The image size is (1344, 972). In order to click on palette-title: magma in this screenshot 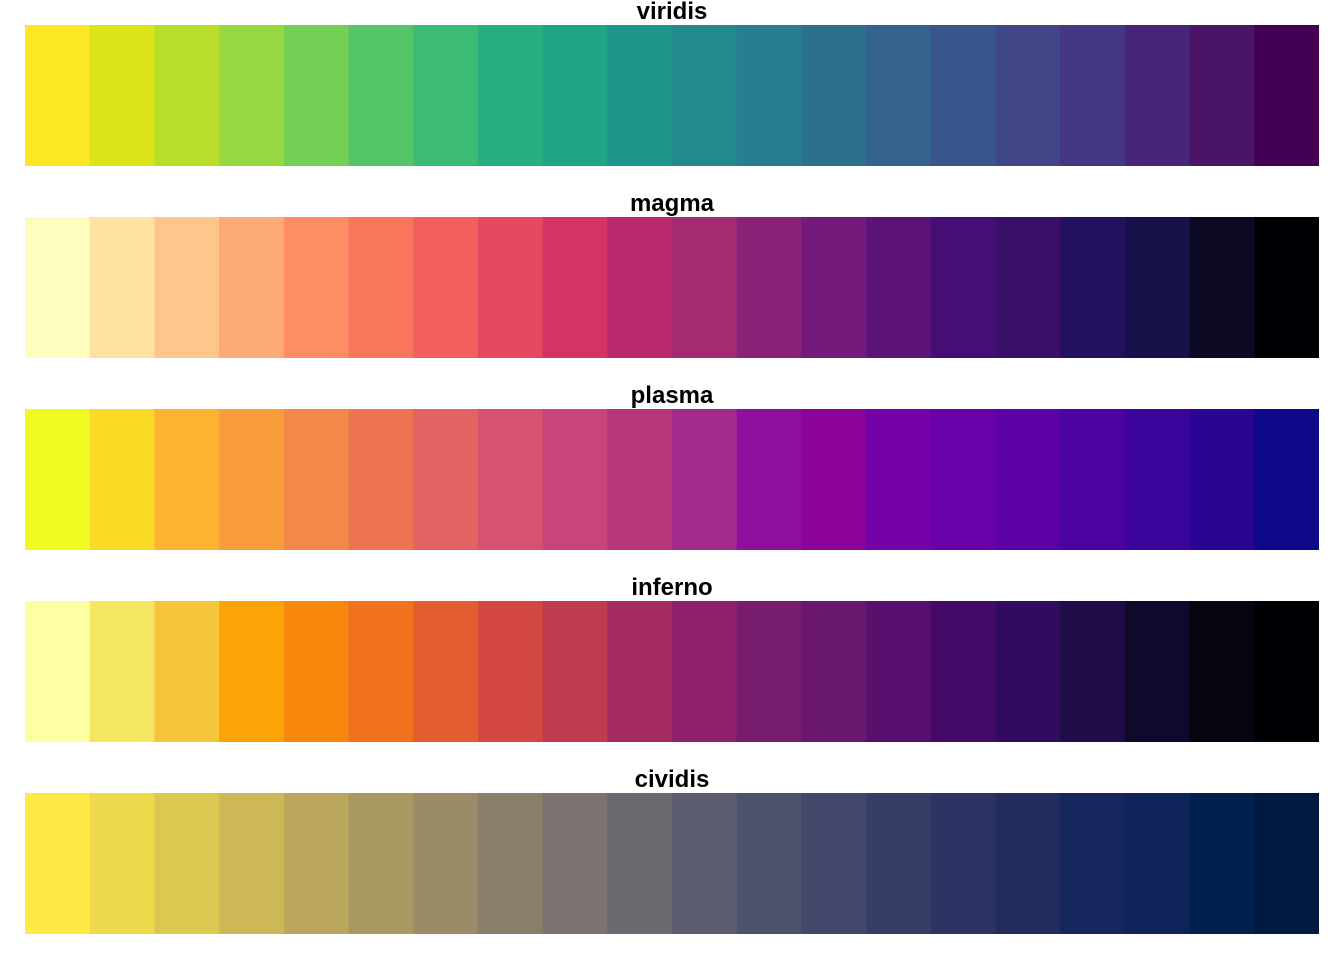, I will do `click(672, 203)`.